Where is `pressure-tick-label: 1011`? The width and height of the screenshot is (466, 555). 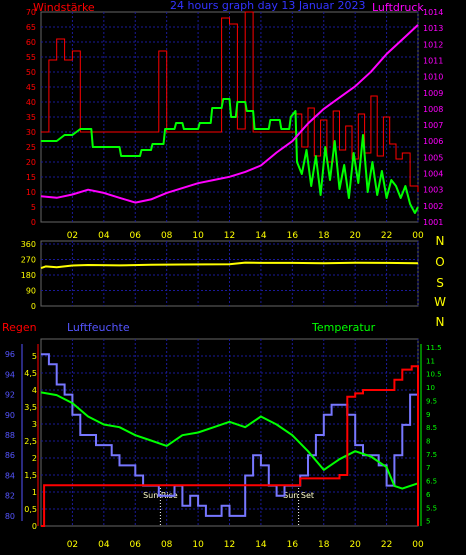 pressure-tick-label: 1011 is located at coordinates (433, 60).